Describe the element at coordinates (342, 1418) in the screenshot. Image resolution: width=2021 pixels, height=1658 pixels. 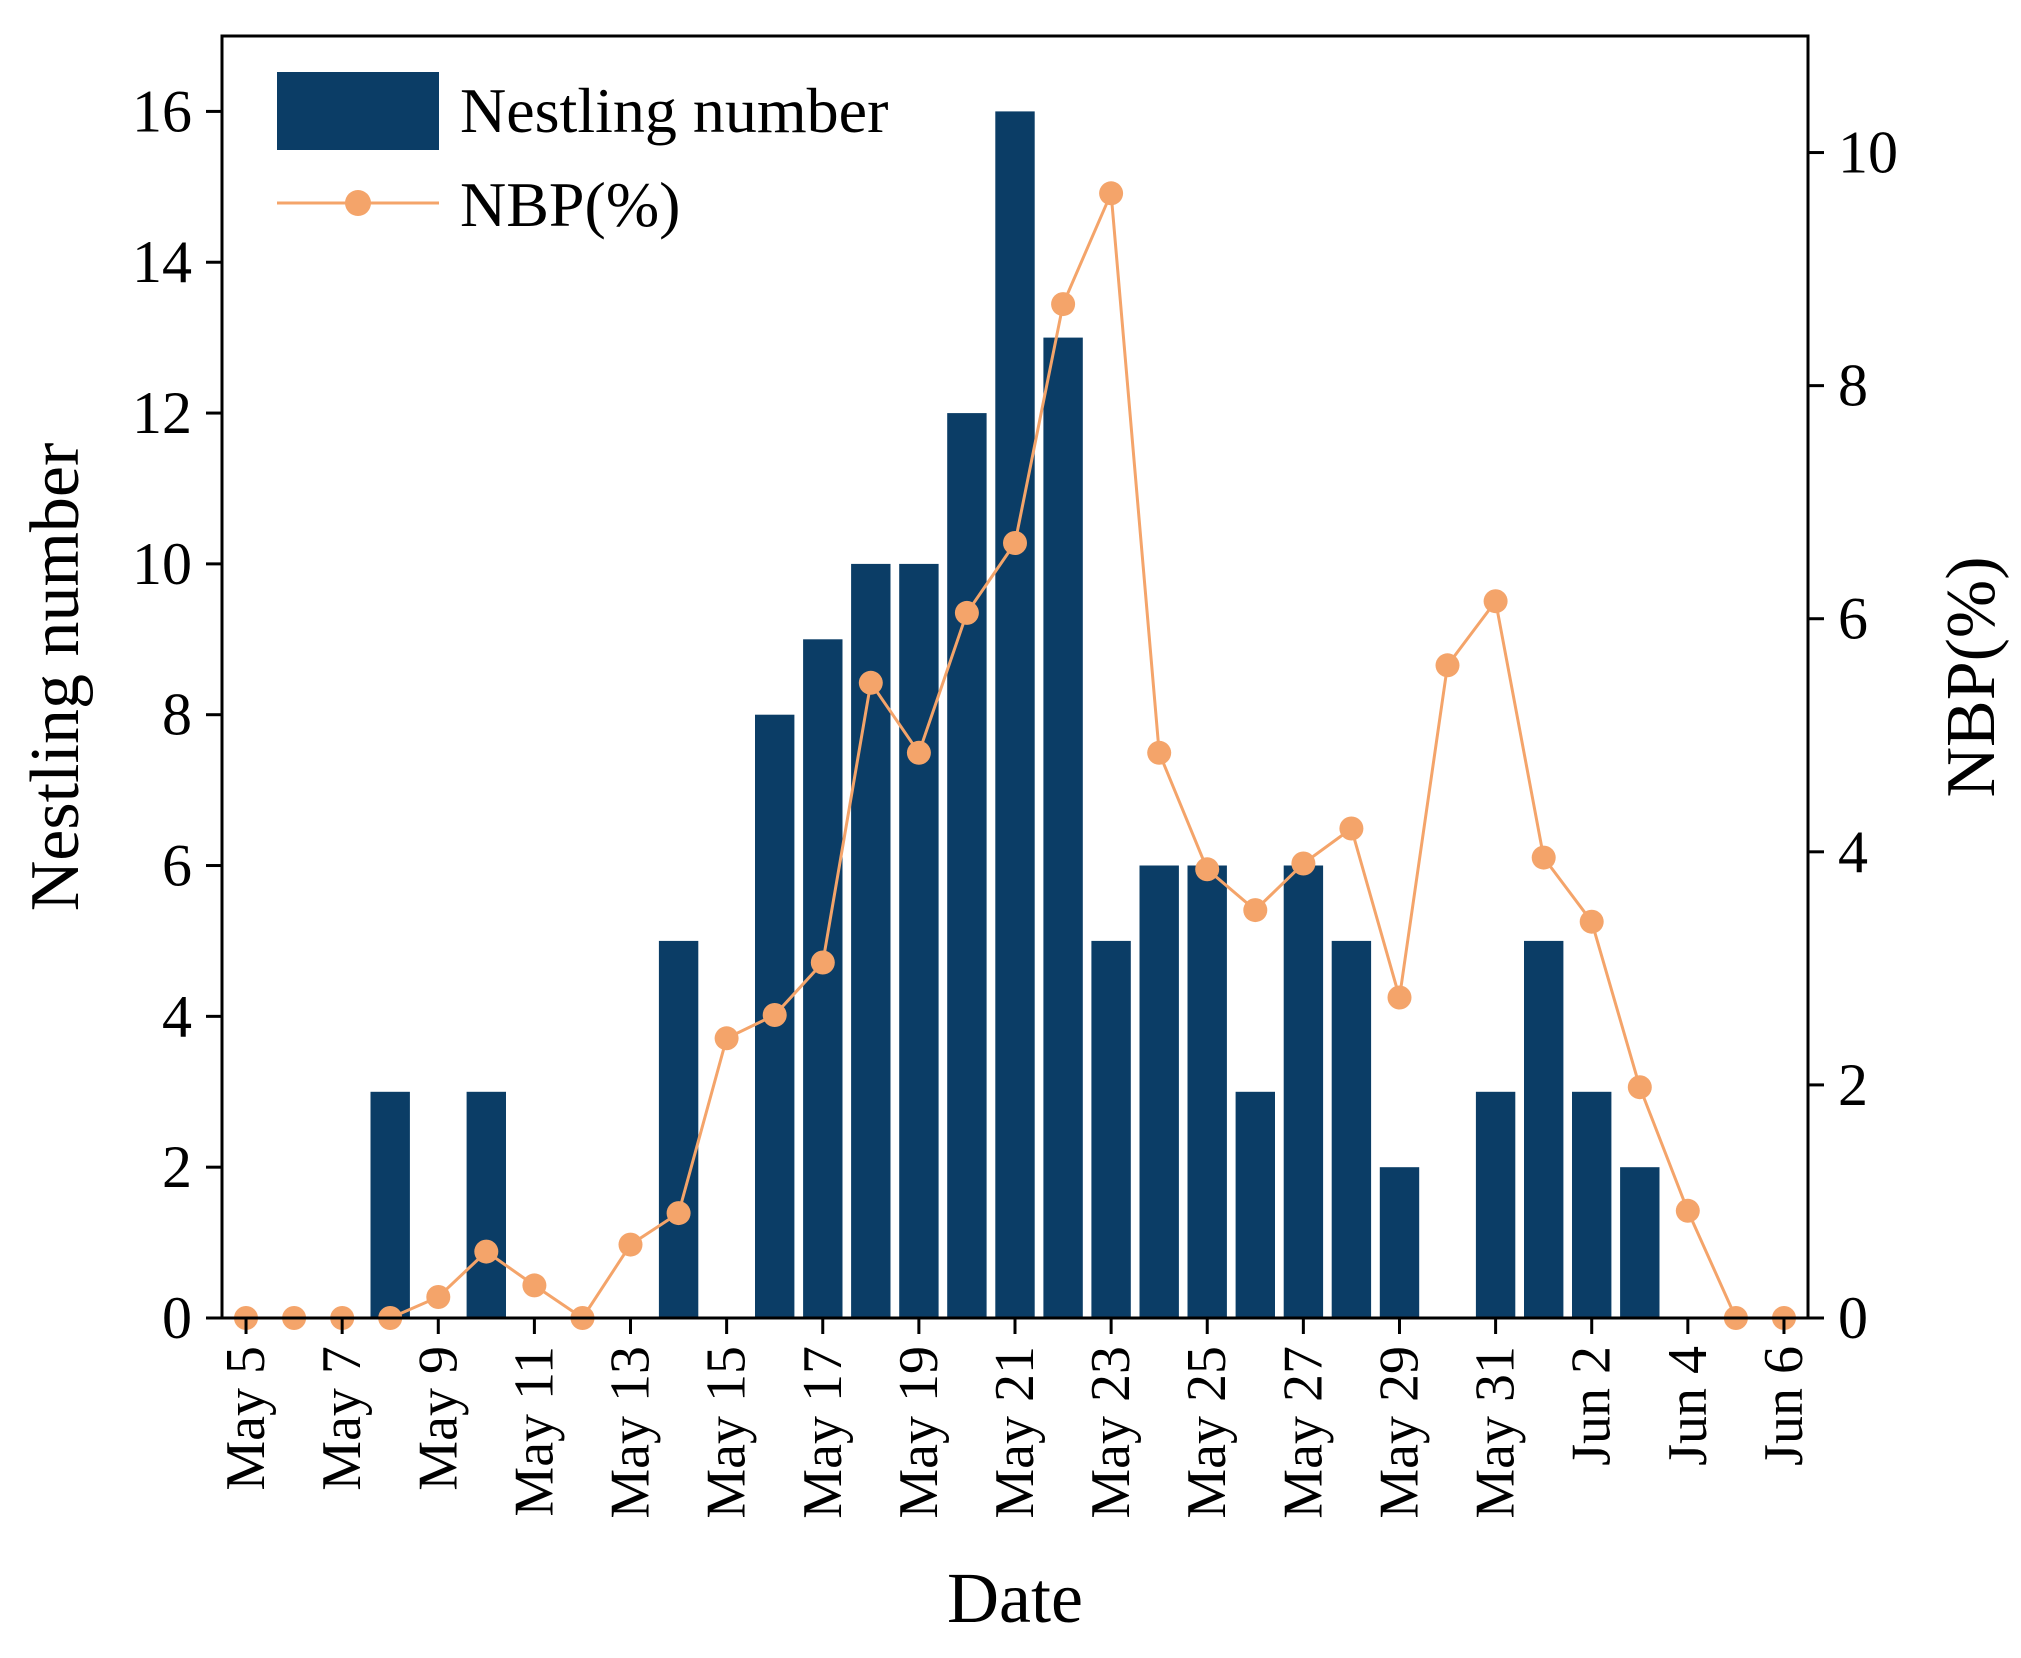
I see `x-tick-label: May 7` at that location.